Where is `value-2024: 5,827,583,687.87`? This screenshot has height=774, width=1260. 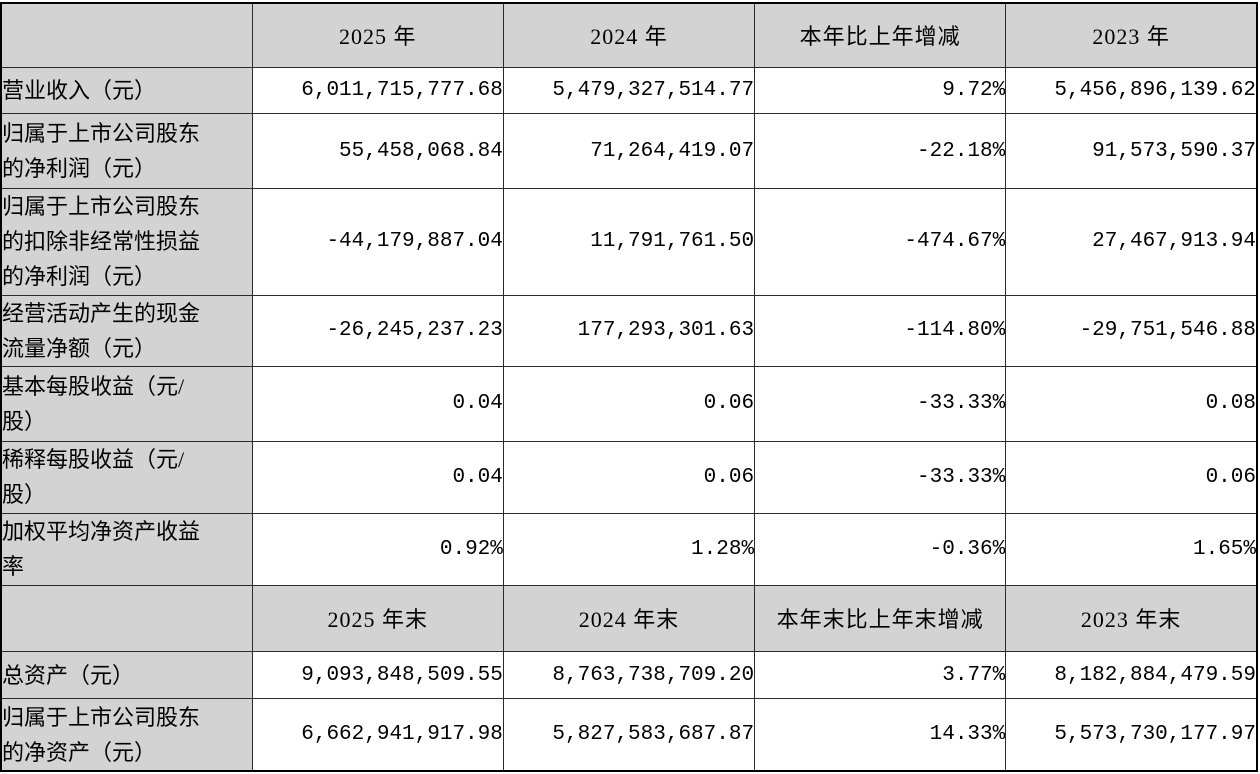
value-2024: 5,827,583,687.87 is located at coordinates (629, 735).